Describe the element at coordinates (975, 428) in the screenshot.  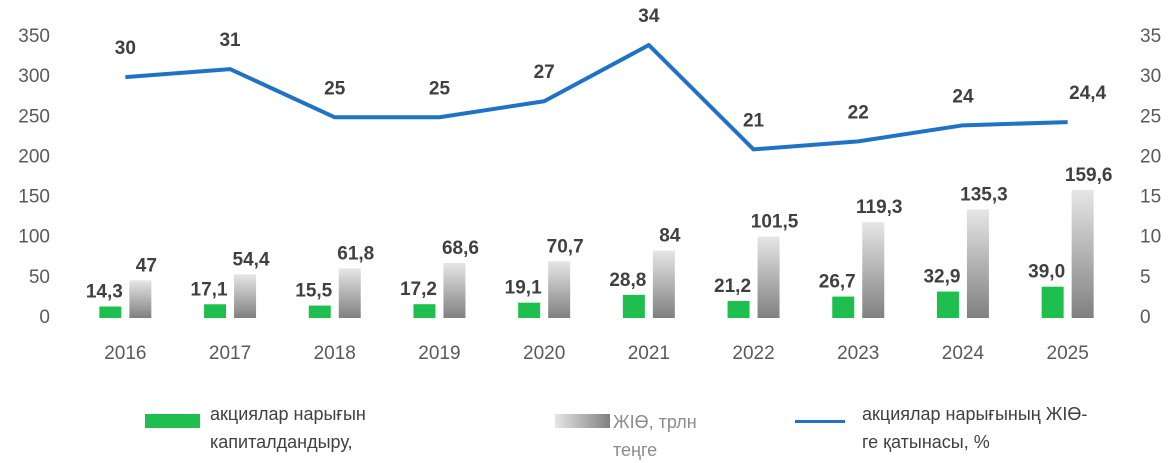
I see `legend-label: акциялар нарығының ЖІӨ-ге қатынасы, %` at that location.